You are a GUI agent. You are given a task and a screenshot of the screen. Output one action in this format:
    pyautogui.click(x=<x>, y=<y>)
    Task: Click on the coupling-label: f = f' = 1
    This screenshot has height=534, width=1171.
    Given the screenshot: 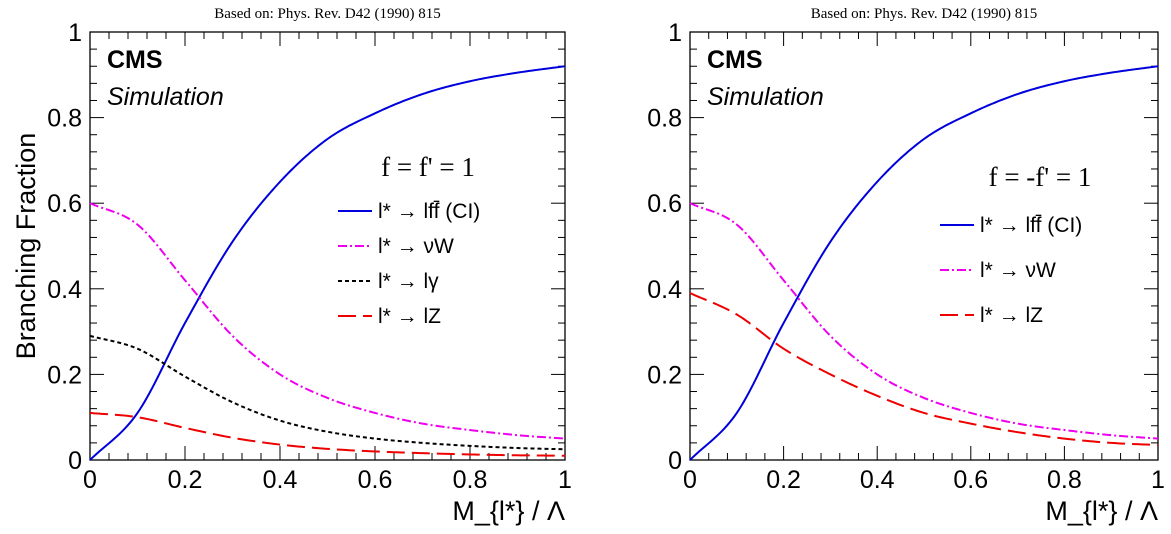 What is the action you would take?
    pyautogui.click(x=428, y=167)
    